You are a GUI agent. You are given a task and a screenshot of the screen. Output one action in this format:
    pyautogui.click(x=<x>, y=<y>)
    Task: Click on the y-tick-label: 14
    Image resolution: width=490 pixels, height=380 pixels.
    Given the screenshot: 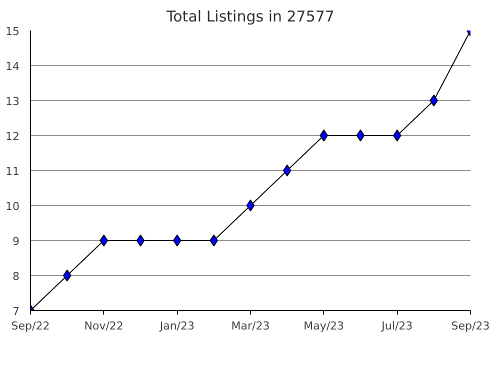 What is the action you would take?
    pyautogui.click(x=13, y=66)
    